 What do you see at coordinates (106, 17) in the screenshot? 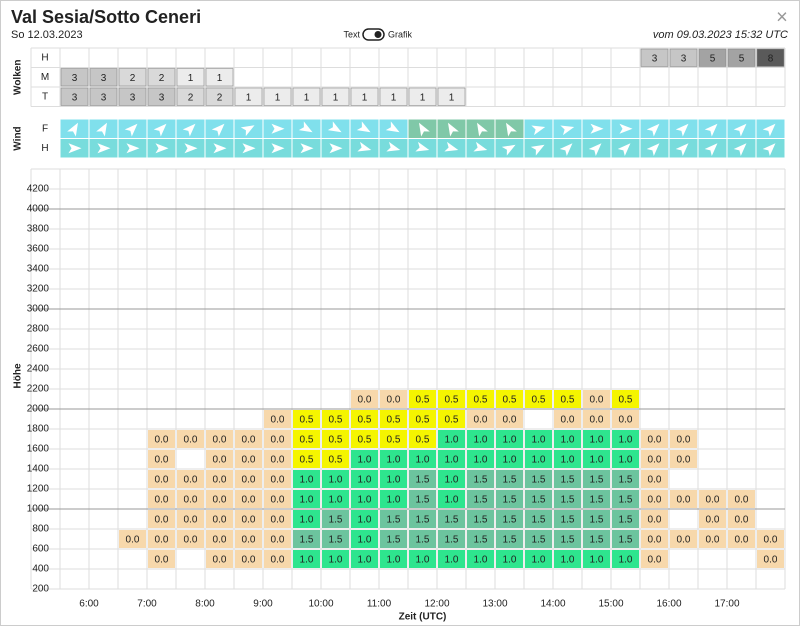
I see `title: Val Sesia/Sotto Ceneri` at bounding box center [106, 17].